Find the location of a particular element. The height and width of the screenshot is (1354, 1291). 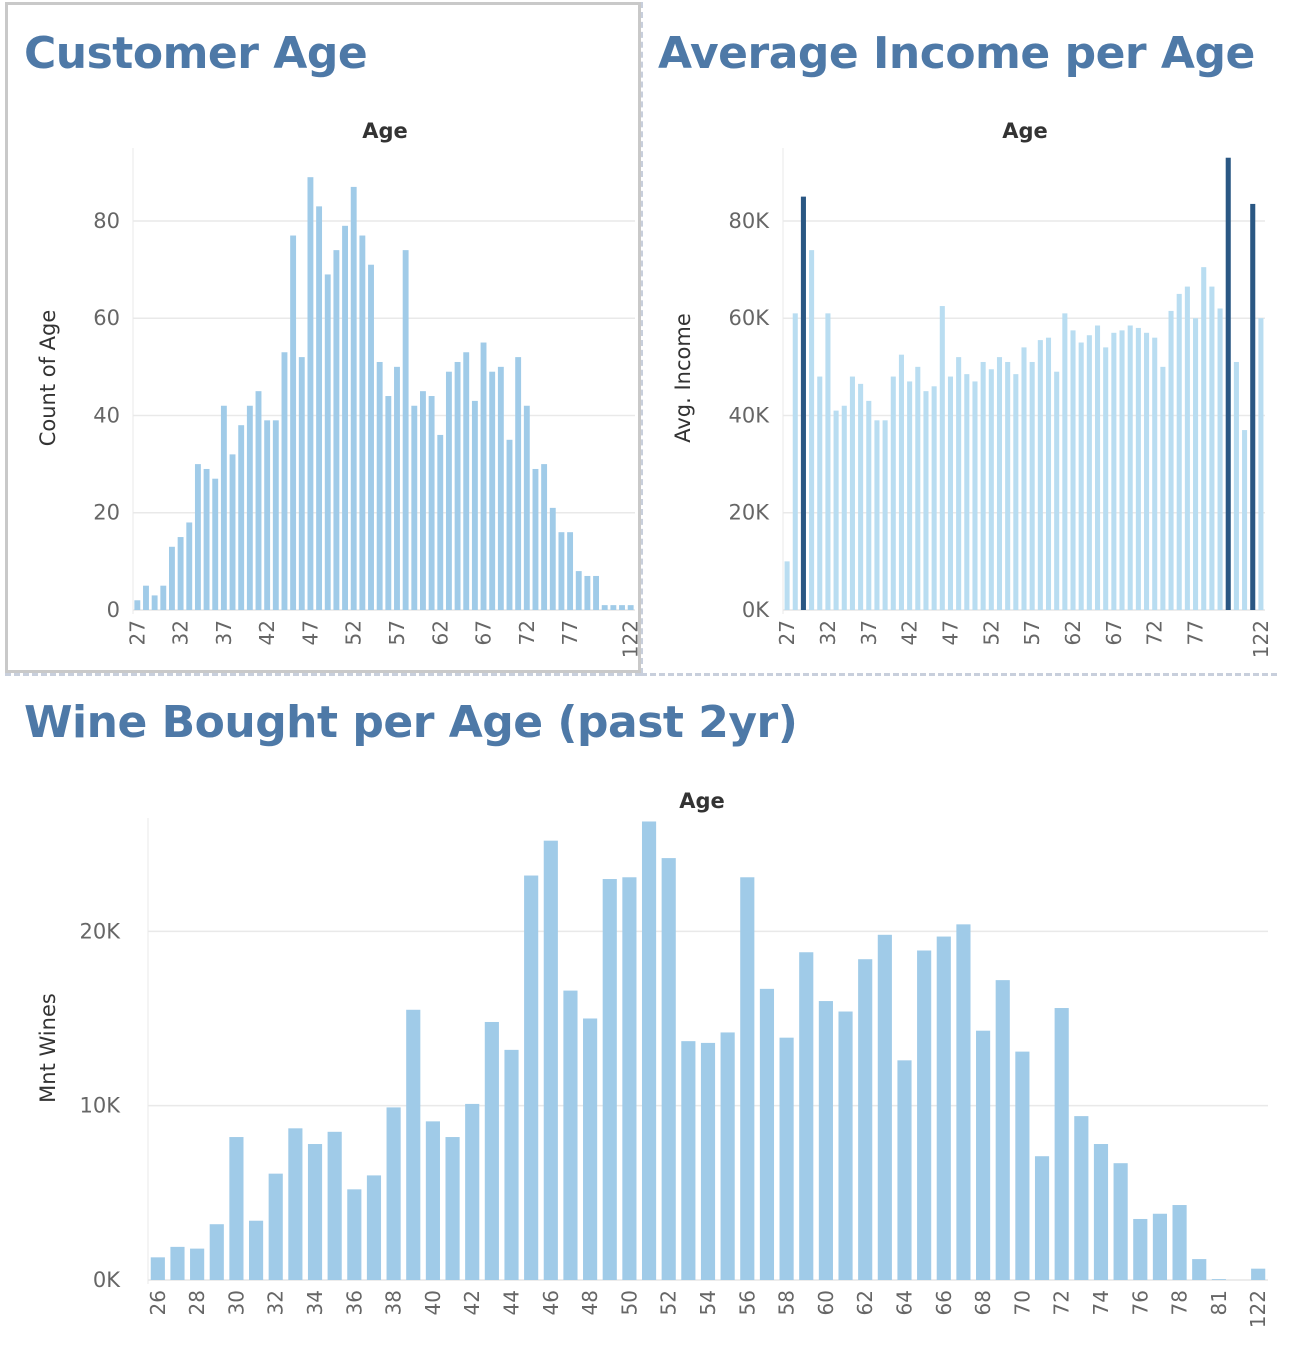

x-tick-label: 62 is located at coordinates (440, 632).